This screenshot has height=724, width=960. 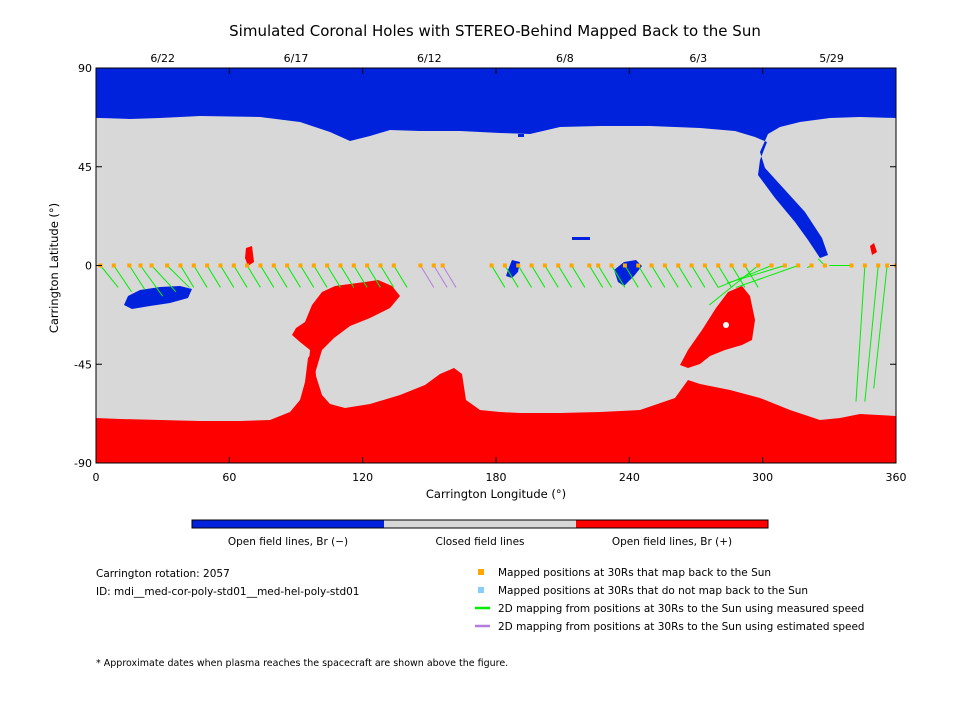 I want to click on x-tick-label: 120, so click(x=362, y=477).